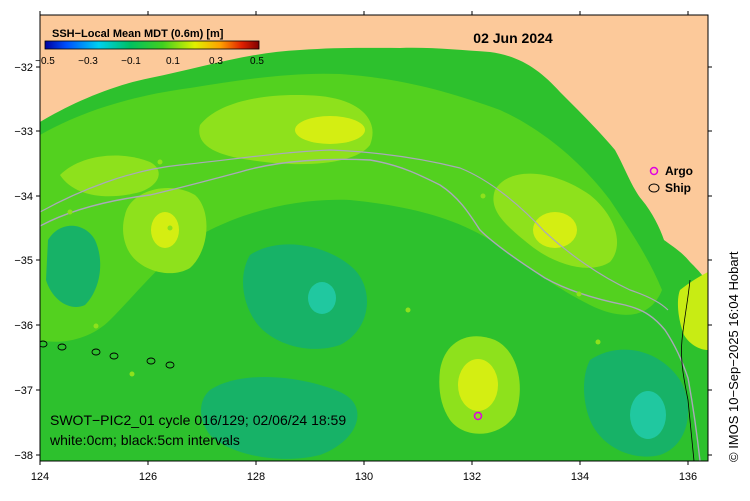 This screenshot has height=501, width=750. What do you see at coordinates (23, 261) in the screenshot?
I see `y-tick-label: −35` at bounding box center [23, 261].